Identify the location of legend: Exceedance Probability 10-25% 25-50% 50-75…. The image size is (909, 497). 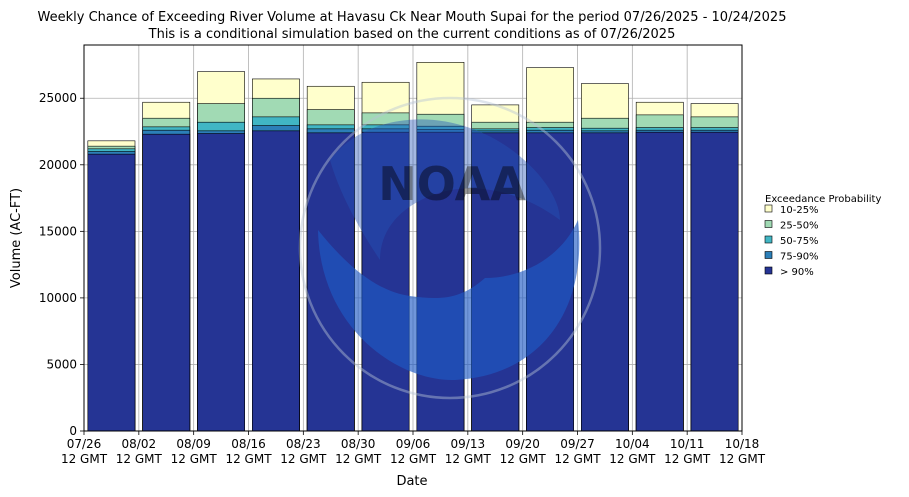
(822, 236).